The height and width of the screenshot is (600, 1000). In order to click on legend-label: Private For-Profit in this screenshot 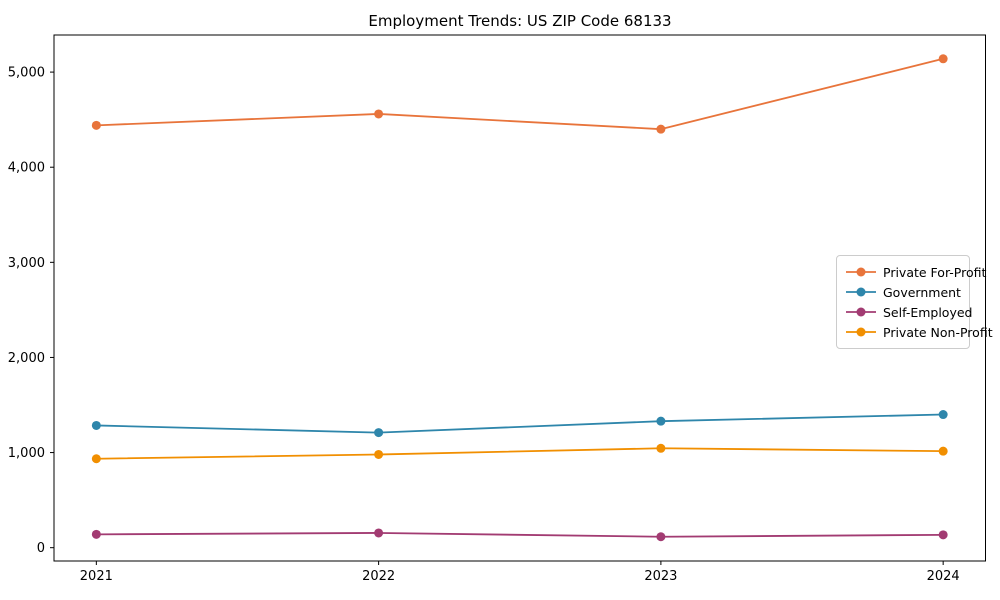, I will do `click(935, 272)`.